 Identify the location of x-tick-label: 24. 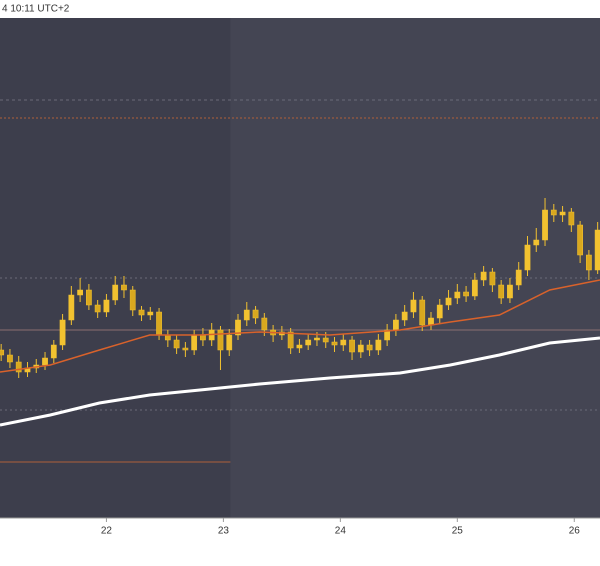
(341, 531).